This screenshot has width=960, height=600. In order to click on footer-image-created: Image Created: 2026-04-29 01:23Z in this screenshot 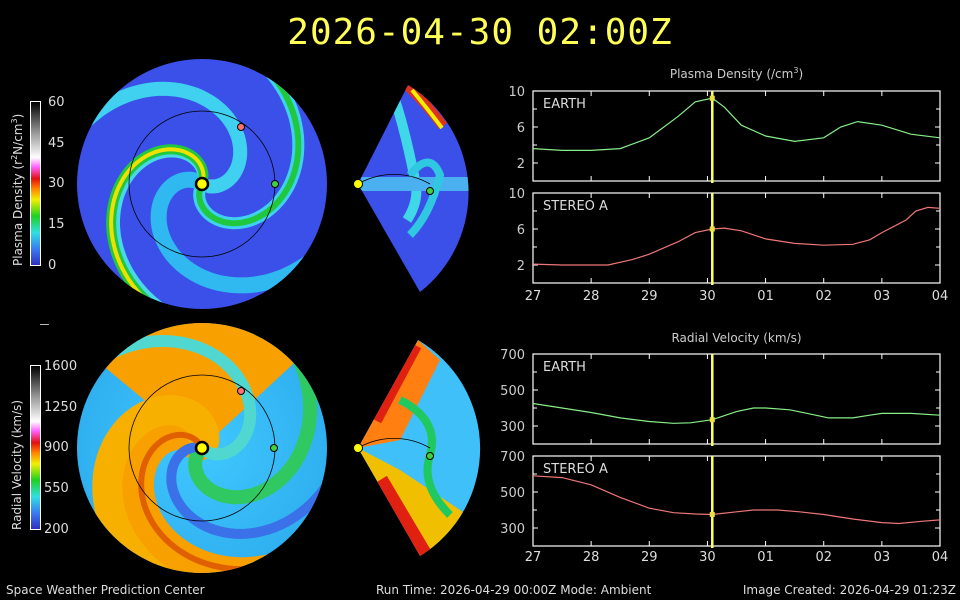, I will do `click(849, 590)`.